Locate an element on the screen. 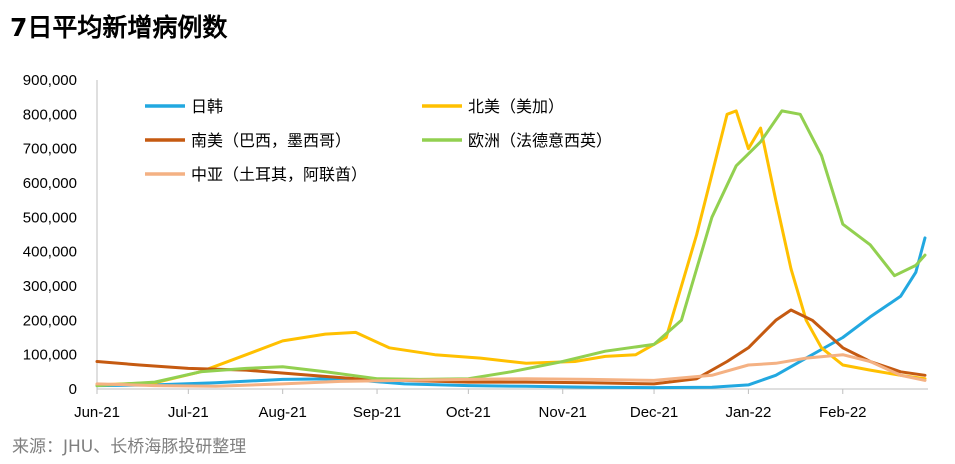  y-tick-label: 0 is located at coordinates (73, 389).